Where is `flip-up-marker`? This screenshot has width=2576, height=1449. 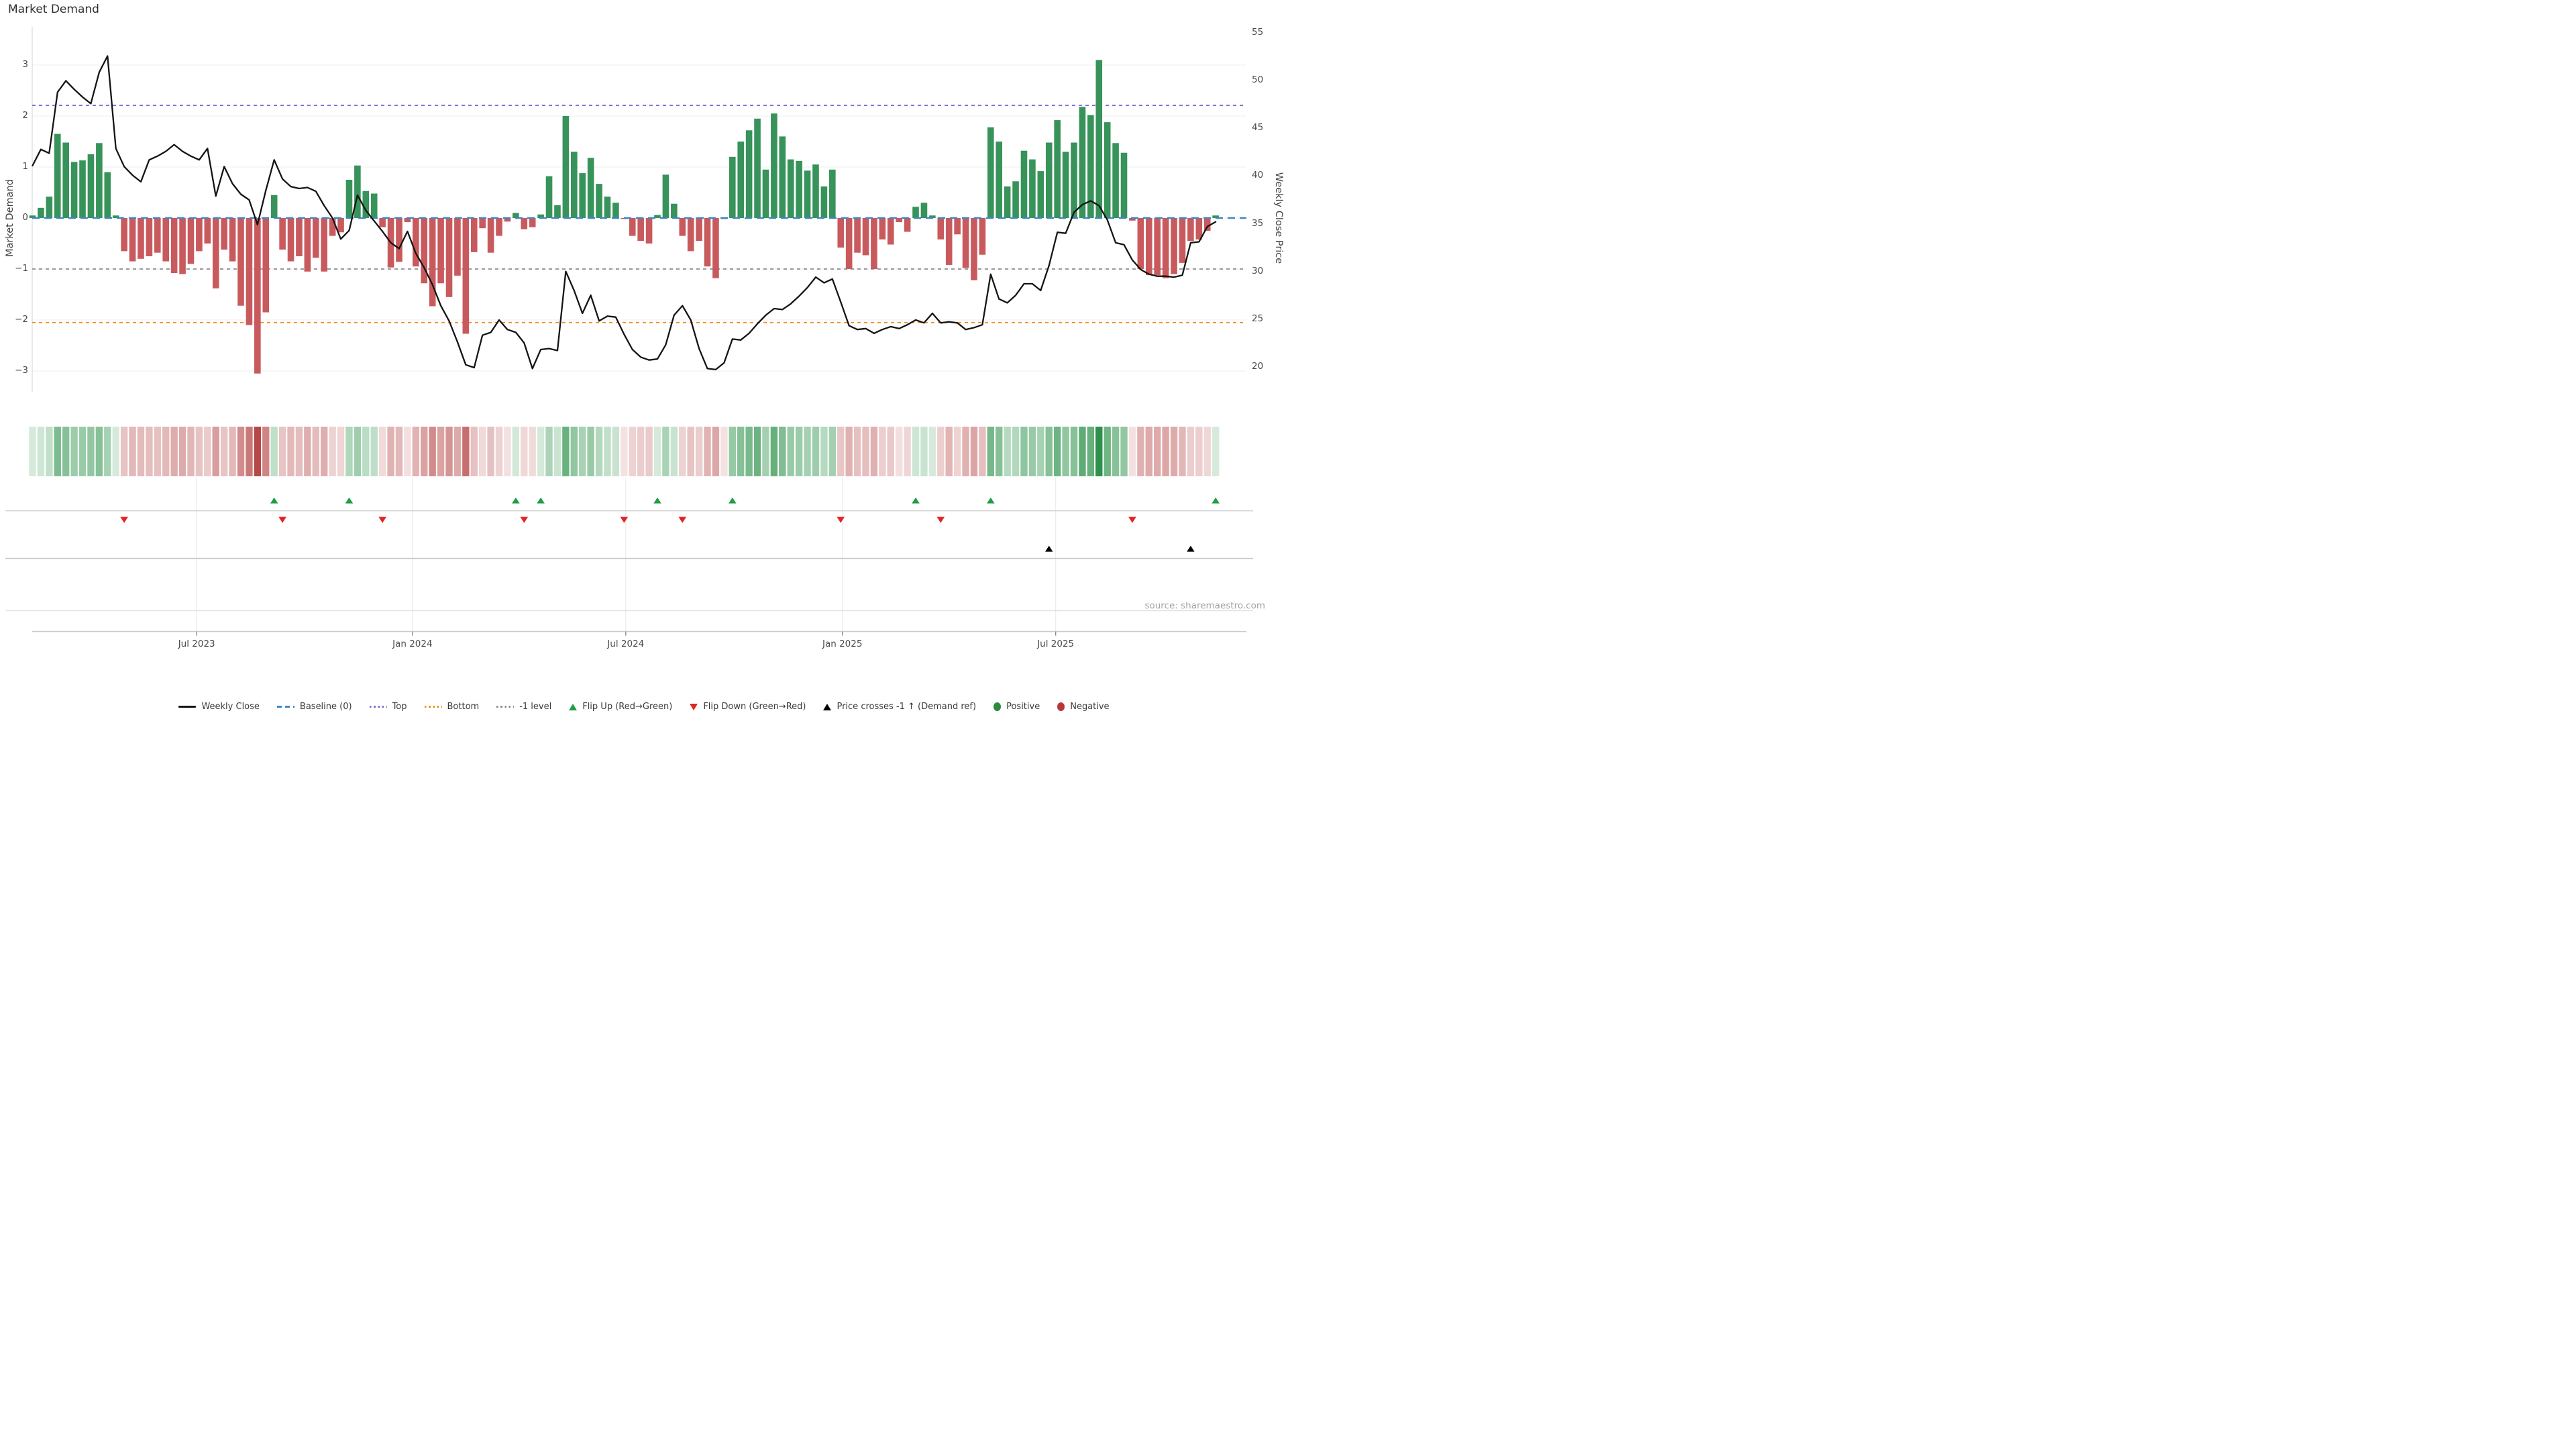 flip-up-marker is located at coordinates (657, 500).